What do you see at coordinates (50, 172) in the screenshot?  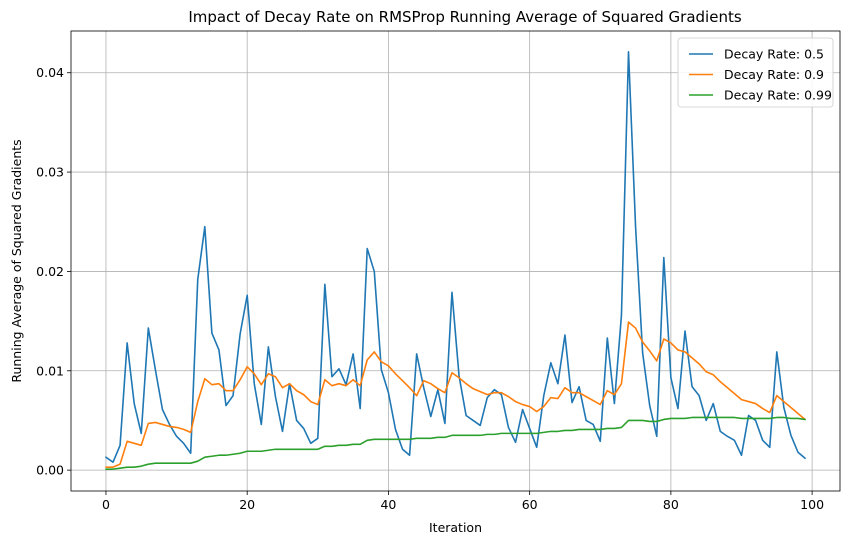 I see `y-tick-label: 0.03` at bounding box center [50, 172].